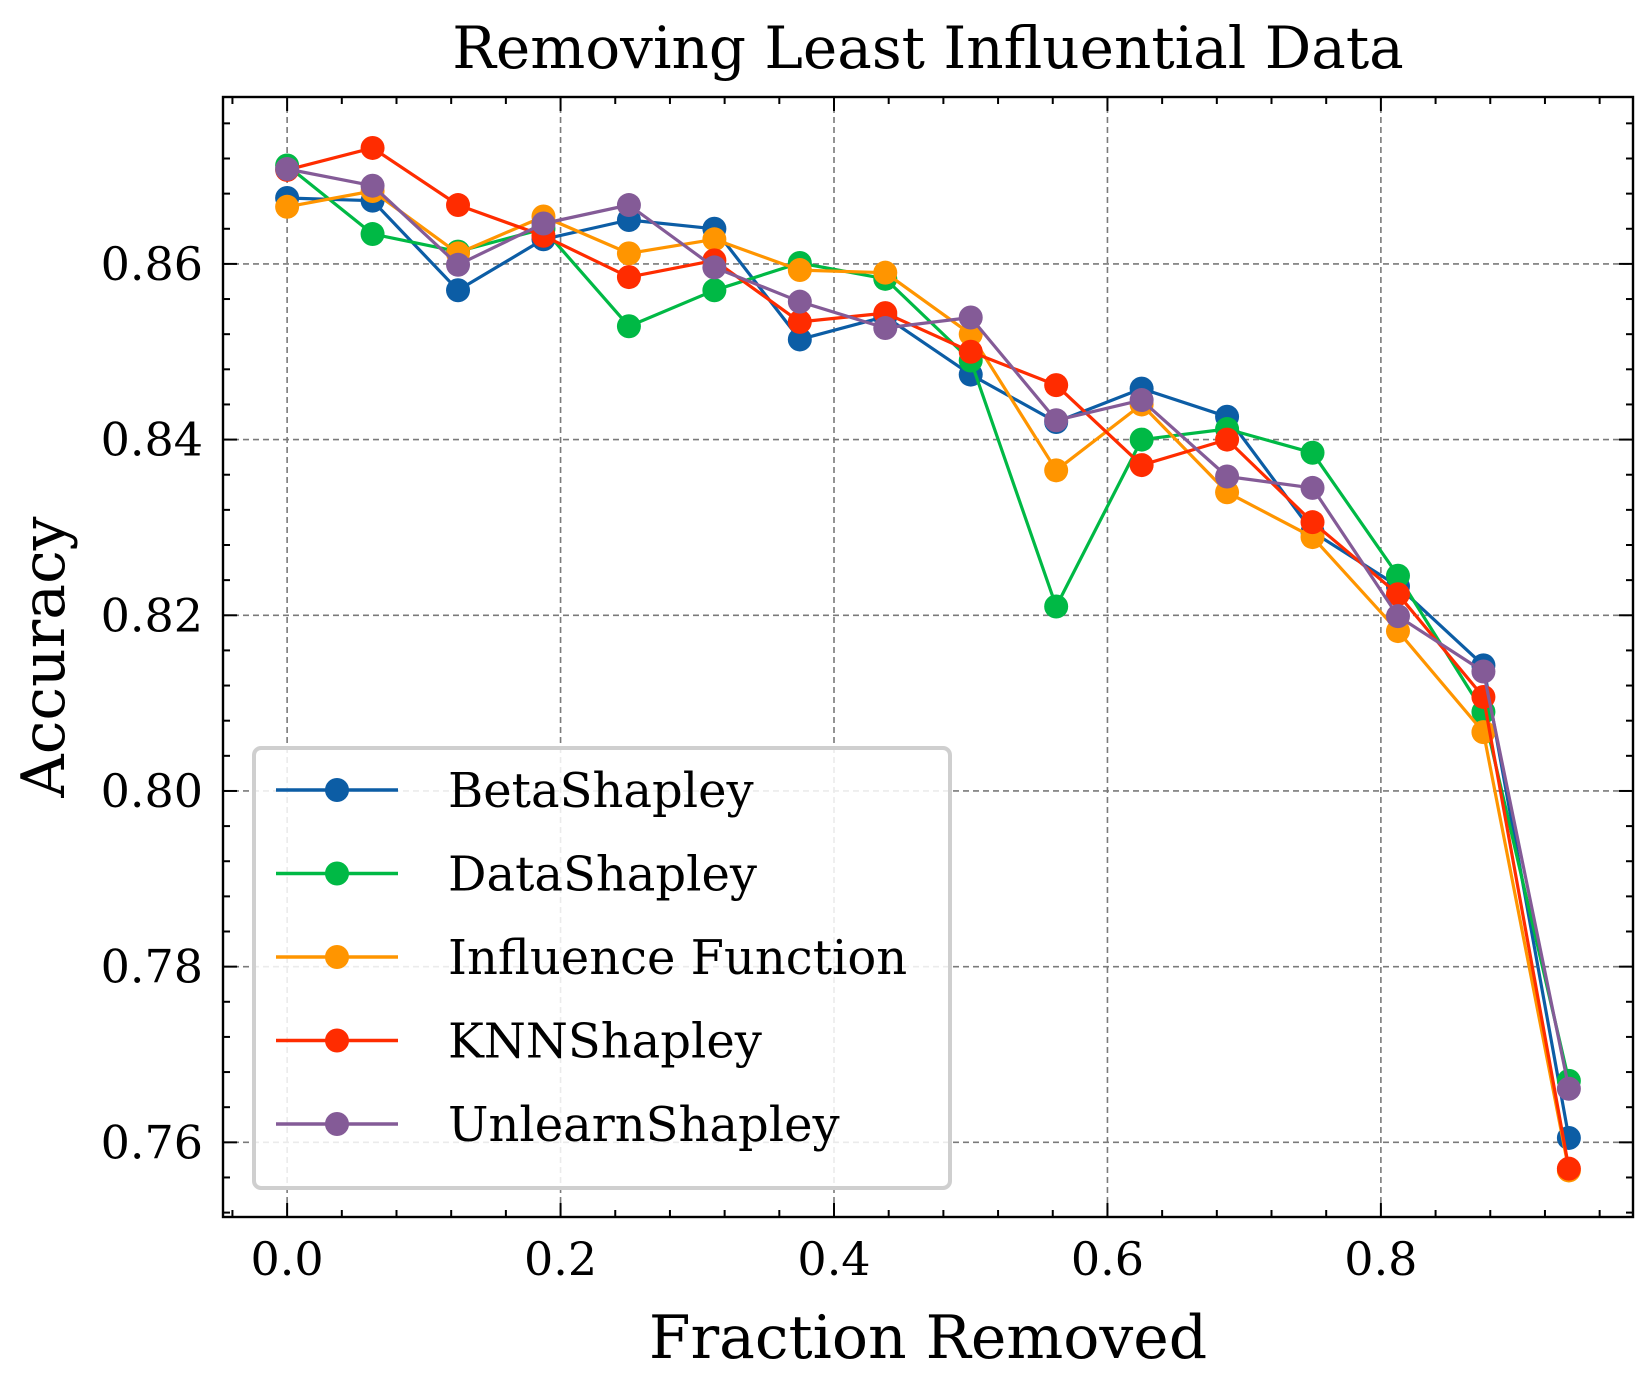 This screenshot has height=1384, width=1644. I want to click on legend-item-unlearnshapley: UnlearnShapley, so click(558, 1125).